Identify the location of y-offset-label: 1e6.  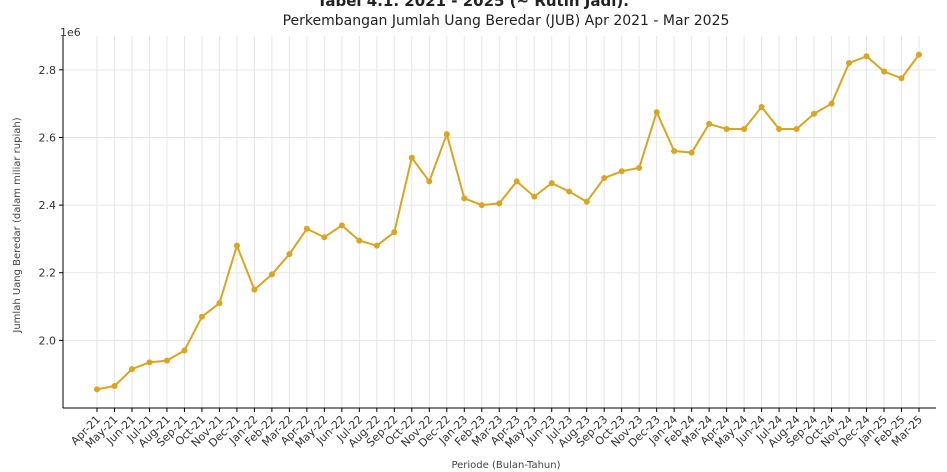
(70, 32).